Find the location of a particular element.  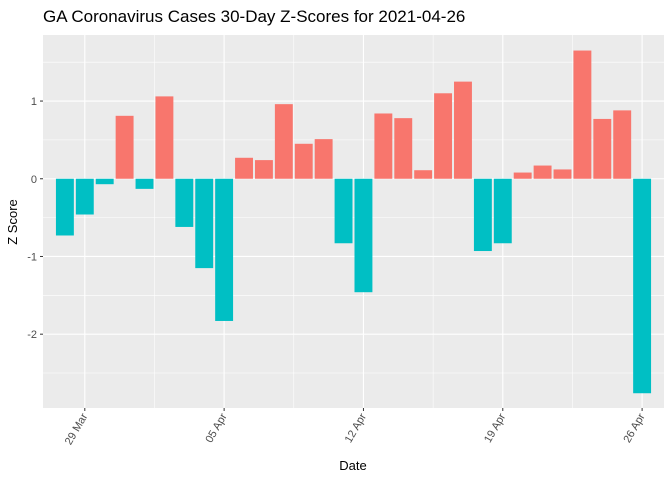

x-axis: 29 Mar 05 Apr 12 Apr 19 Apr 26 Apr is located at coordinates (355, 427).